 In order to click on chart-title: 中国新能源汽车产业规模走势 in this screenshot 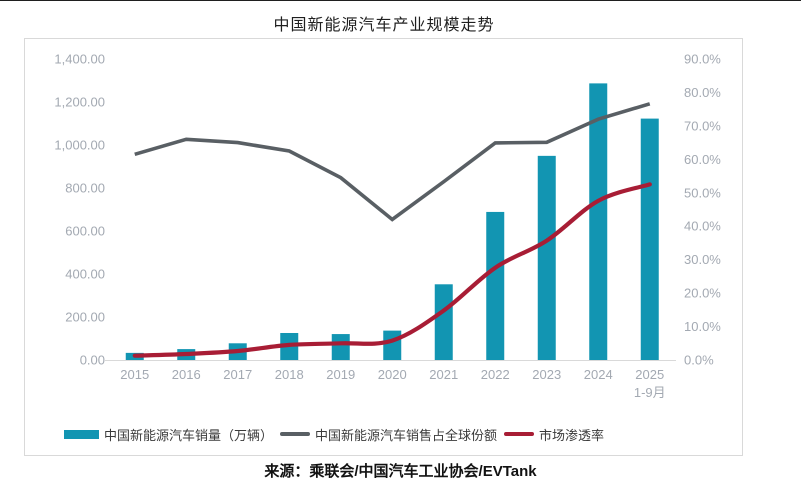, I will do `click(384, 25)`.